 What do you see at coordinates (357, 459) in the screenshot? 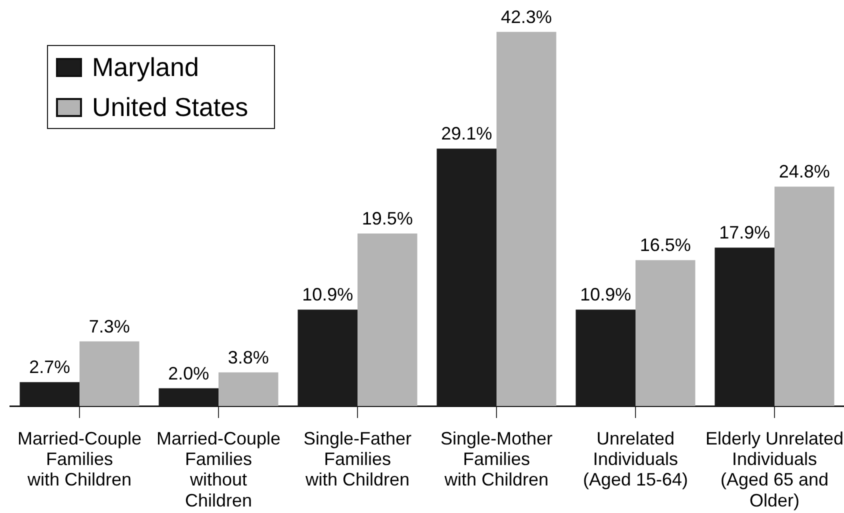
I see `x-tick-label: Single-Father Families with Children` at bounding box center [357, 459].